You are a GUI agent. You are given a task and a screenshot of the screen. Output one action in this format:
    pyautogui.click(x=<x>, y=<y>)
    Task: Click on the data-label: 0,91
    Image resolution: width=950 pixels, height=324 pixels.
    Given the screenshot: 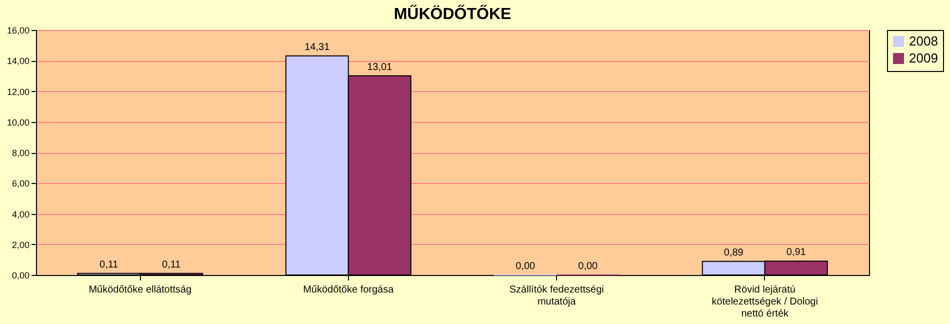 What is the action you would take?
    pyautogui.click(x=796, y=252)
    